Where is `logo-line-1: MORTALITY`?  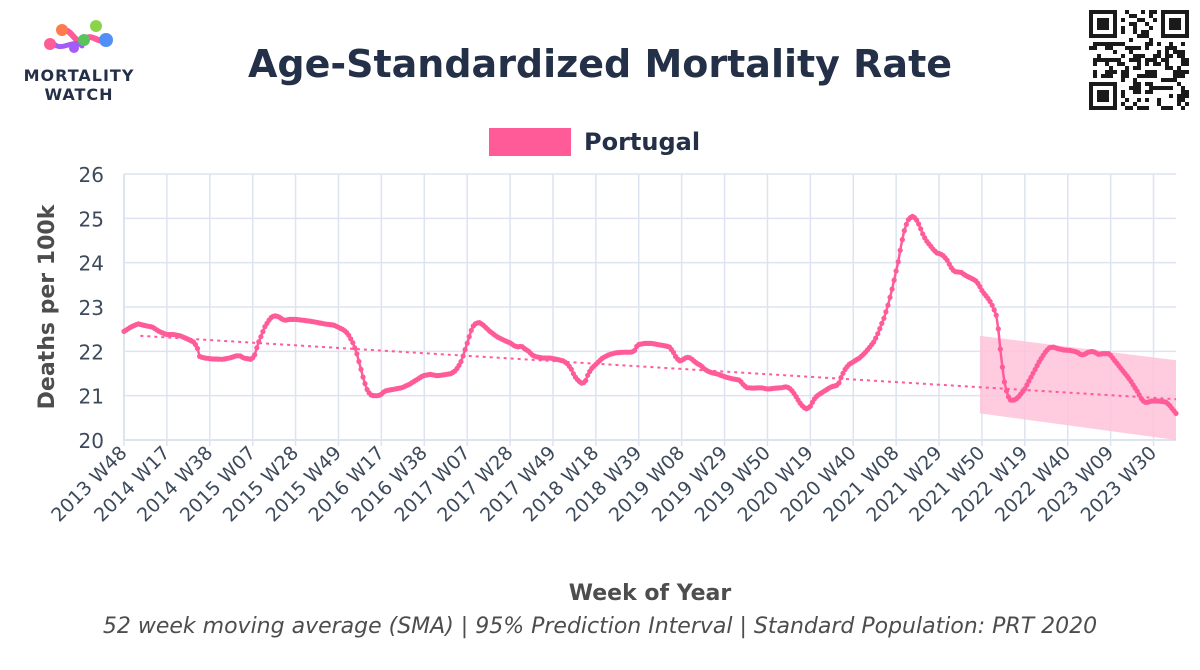
logo-line-1: MORTALITY is located at coordinates (79, 75).